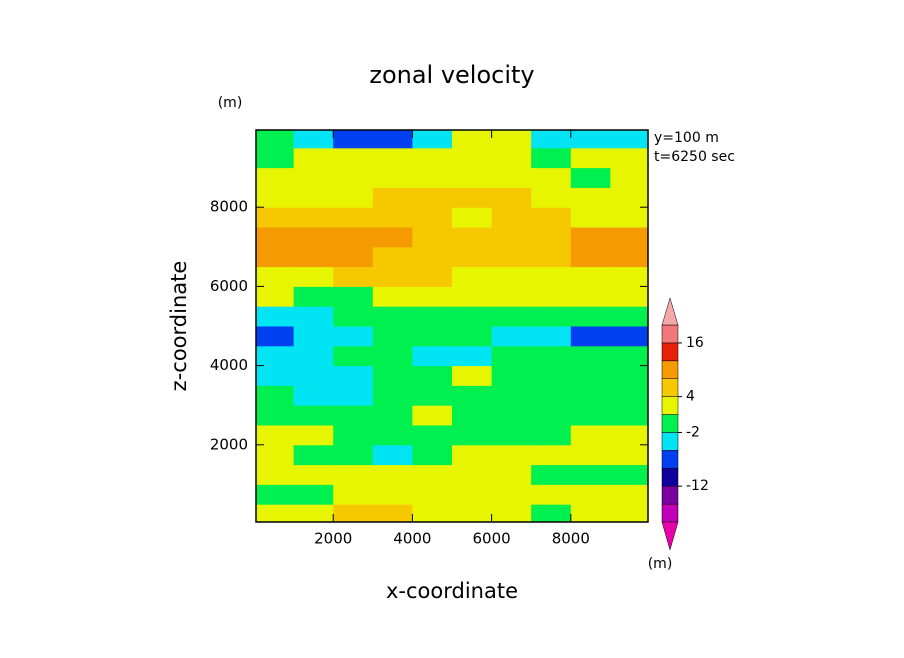 Image resolution: width=904 pixels, height=658 pixels. I want to click on colorbar-extend, so click(670, 536).